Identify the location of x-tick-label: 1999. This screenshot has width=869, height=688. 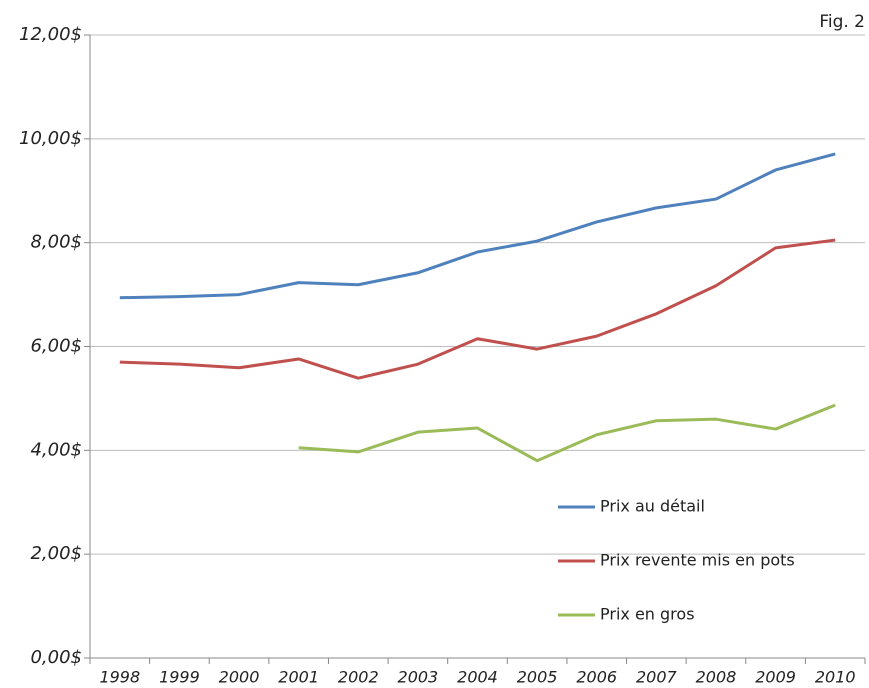
(179, 677).